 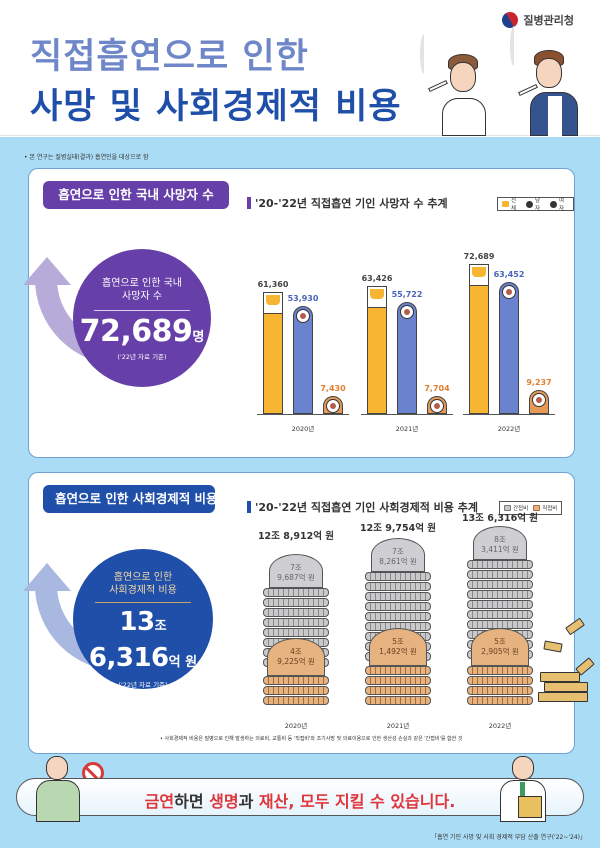 What do you see at coordinates (296, 657) in the screenshot?
I see `direct-cost-coin: 4조 9,225억 원` at bounding box center [296, 657].